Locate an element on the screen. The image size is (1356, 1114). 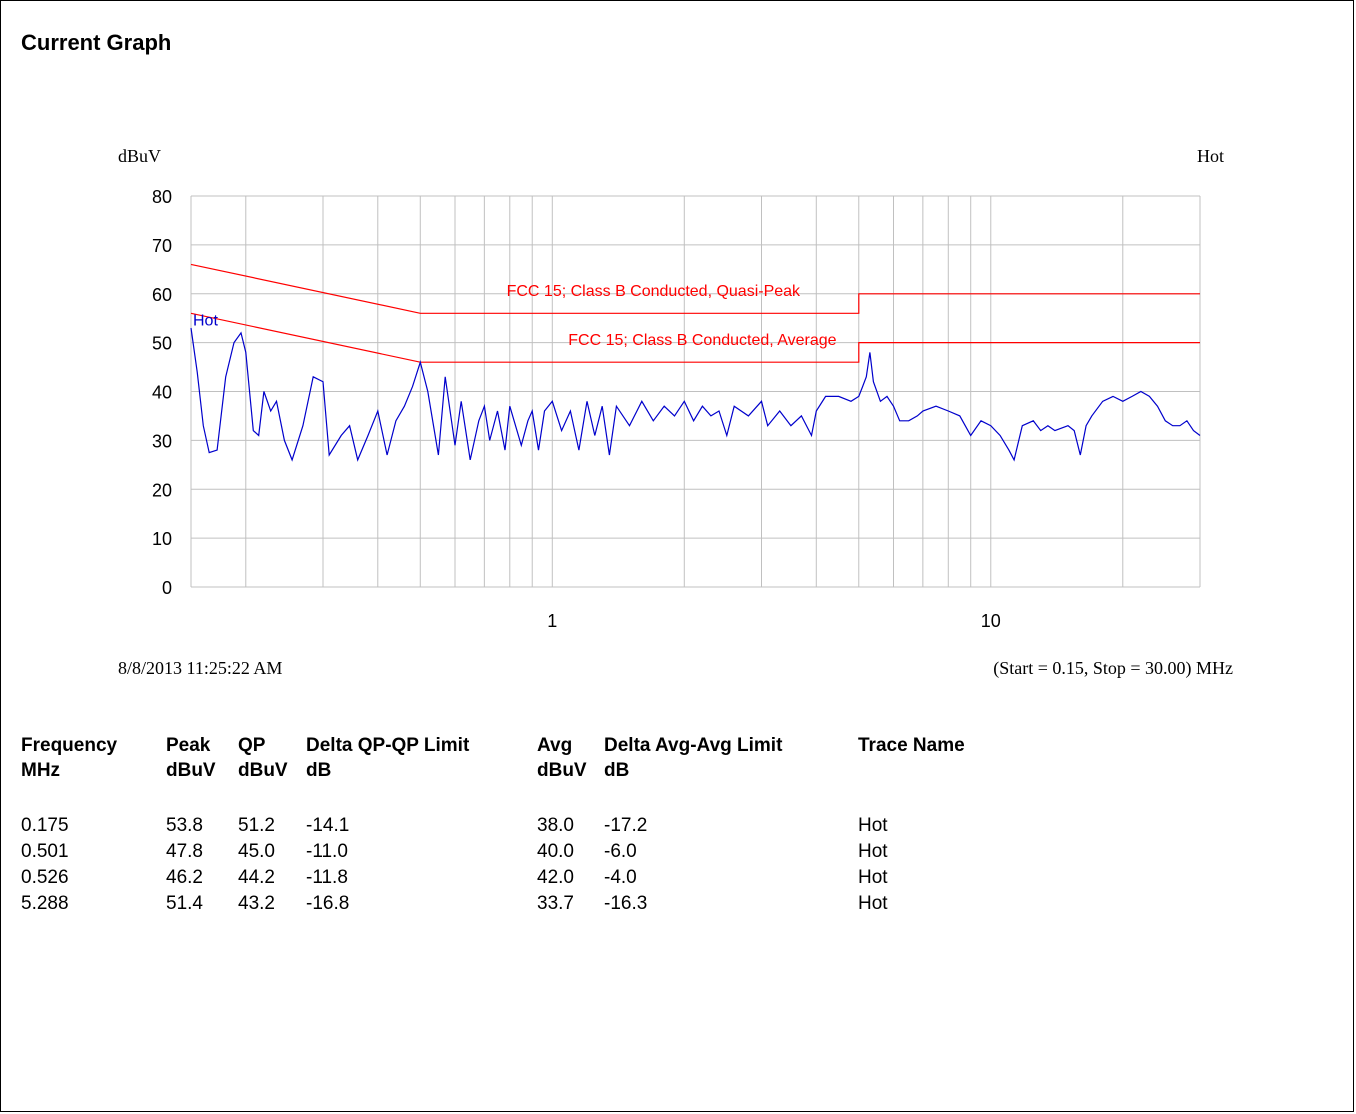
x-tick-label: 10 is located at coordinates (991, 621).